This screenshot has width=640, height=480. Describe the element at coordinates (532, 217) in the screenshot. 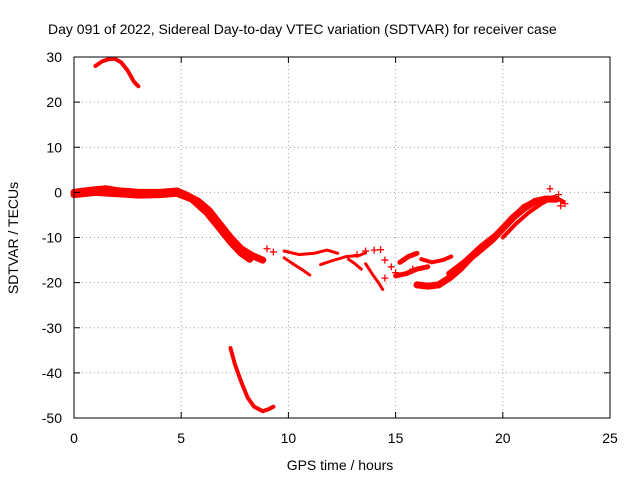

I see `series-rise-c` at that location.